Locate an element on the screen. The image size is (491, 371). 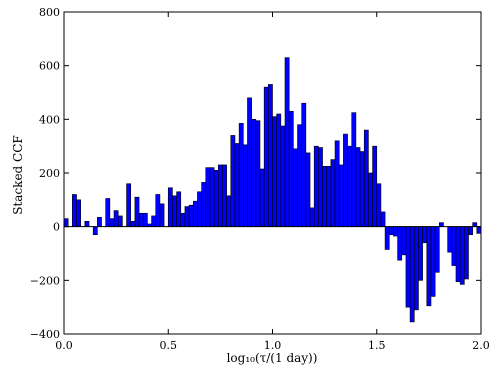
y-tick-label: 200 is located at coordinates (49, 173).